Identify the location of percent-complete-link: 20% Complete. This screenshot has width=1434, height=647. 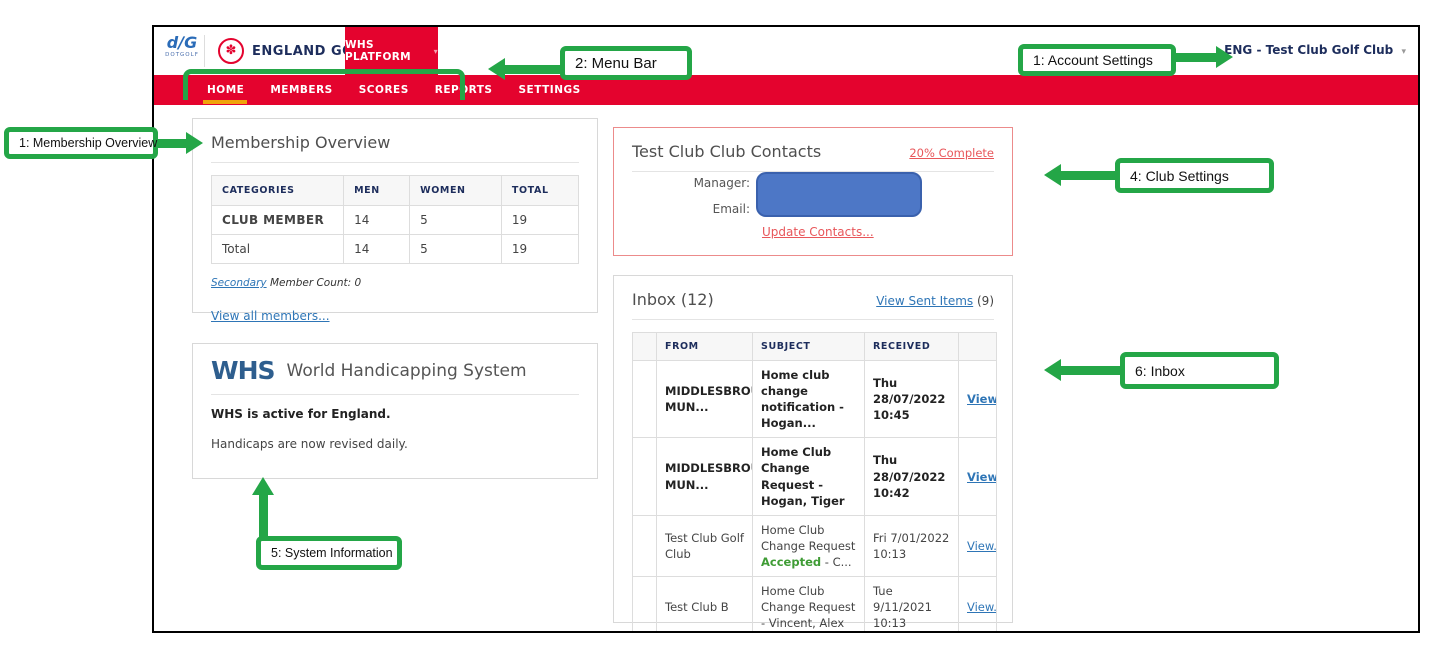
(951, 153).